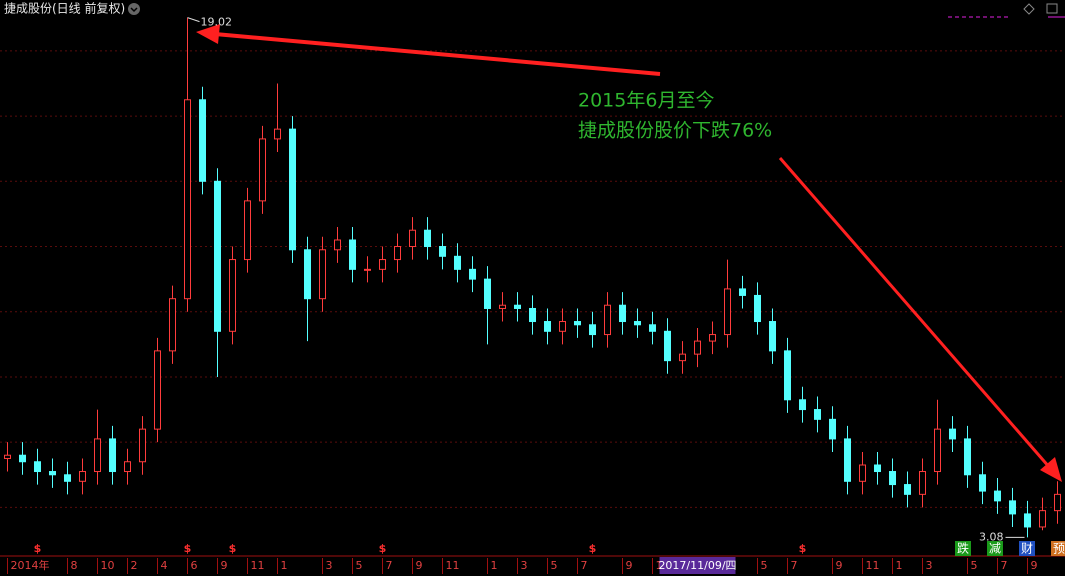 This screenshot has width=1065, height=576. I want to click on tag: 减, so click(995, 549).